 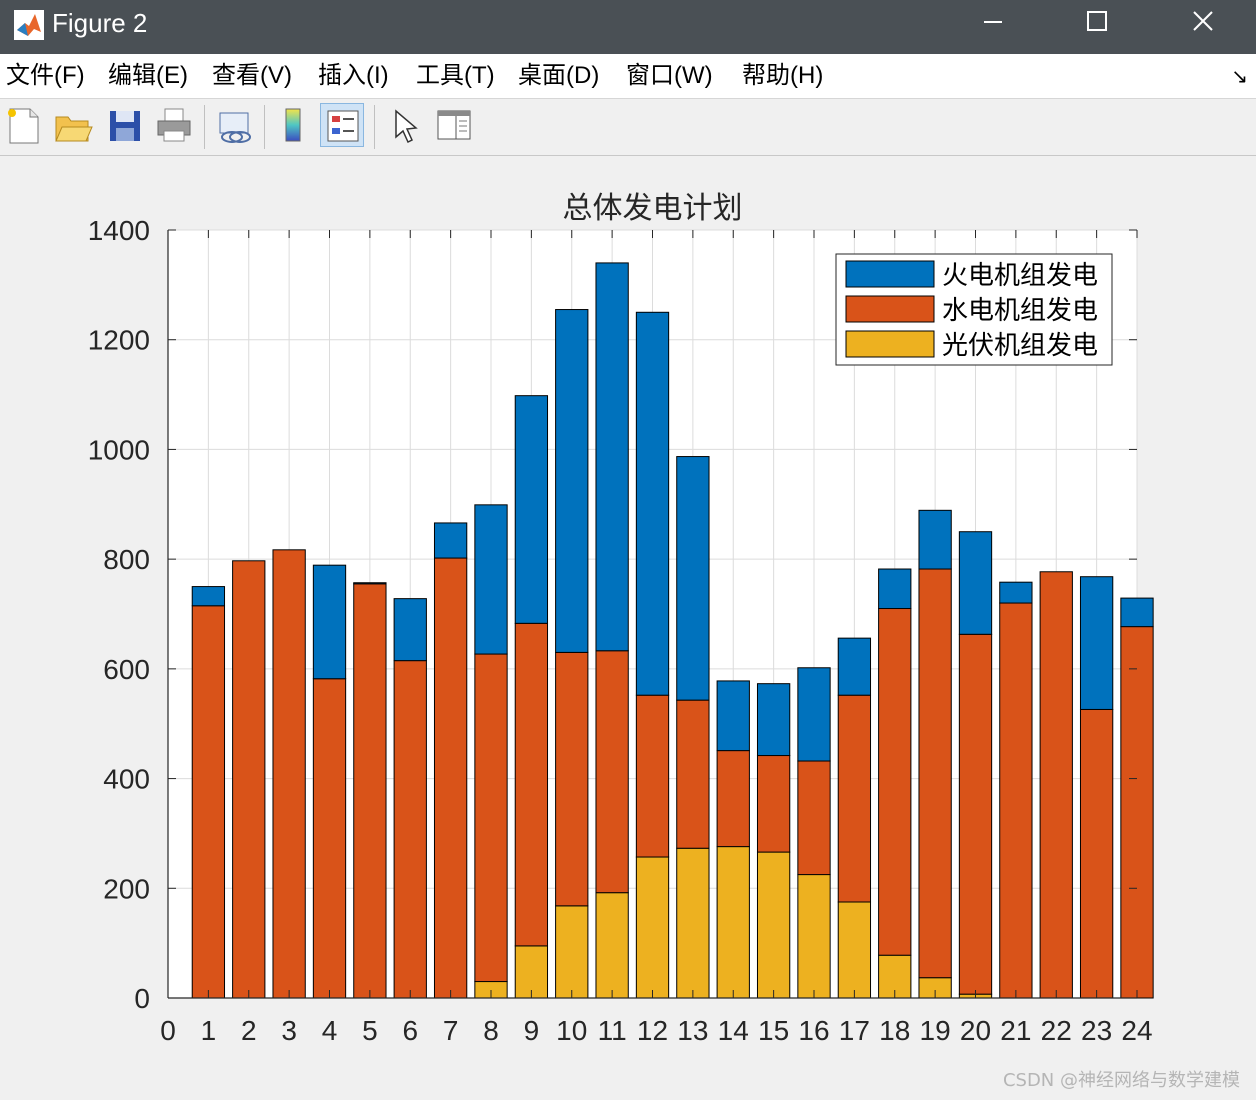 What do you see at coordinates (24, 125) in the screenshot?
I see `new-figure-icon` at bounding box center [24, 125].